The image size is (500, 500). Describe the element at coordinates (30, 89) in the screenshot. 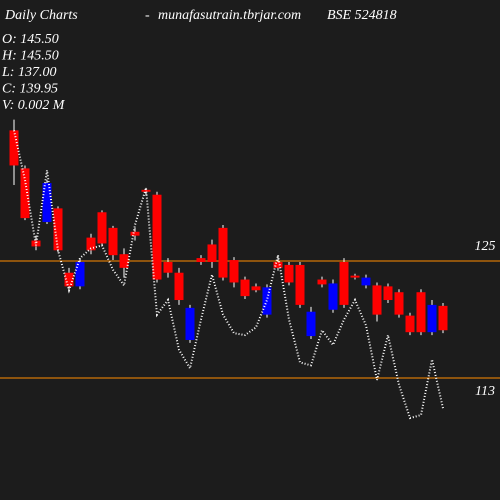

I see `ohlc-label: C: 139.95` at that location.